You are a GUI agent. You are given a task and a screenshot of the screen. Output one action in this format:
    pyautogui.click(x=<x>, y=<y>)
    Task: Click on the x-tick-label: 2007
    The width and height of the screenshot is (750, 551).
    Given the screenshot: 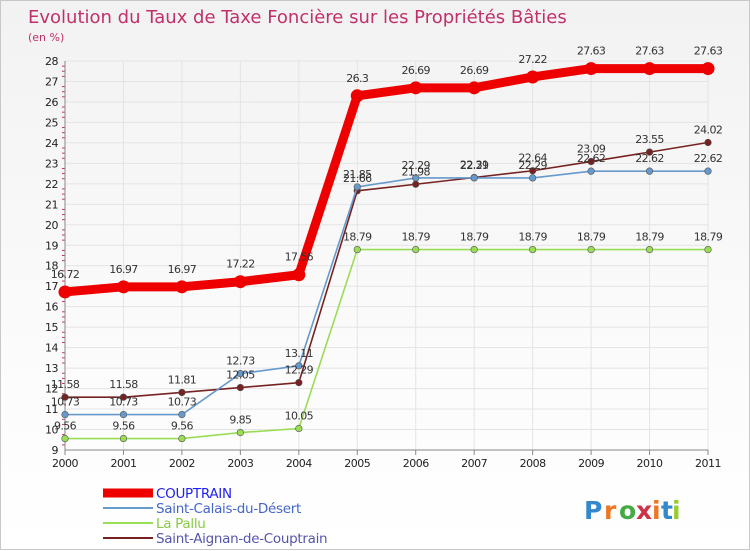 What is the action you would take?
    pyautogui.click(x=474, y=463)
    